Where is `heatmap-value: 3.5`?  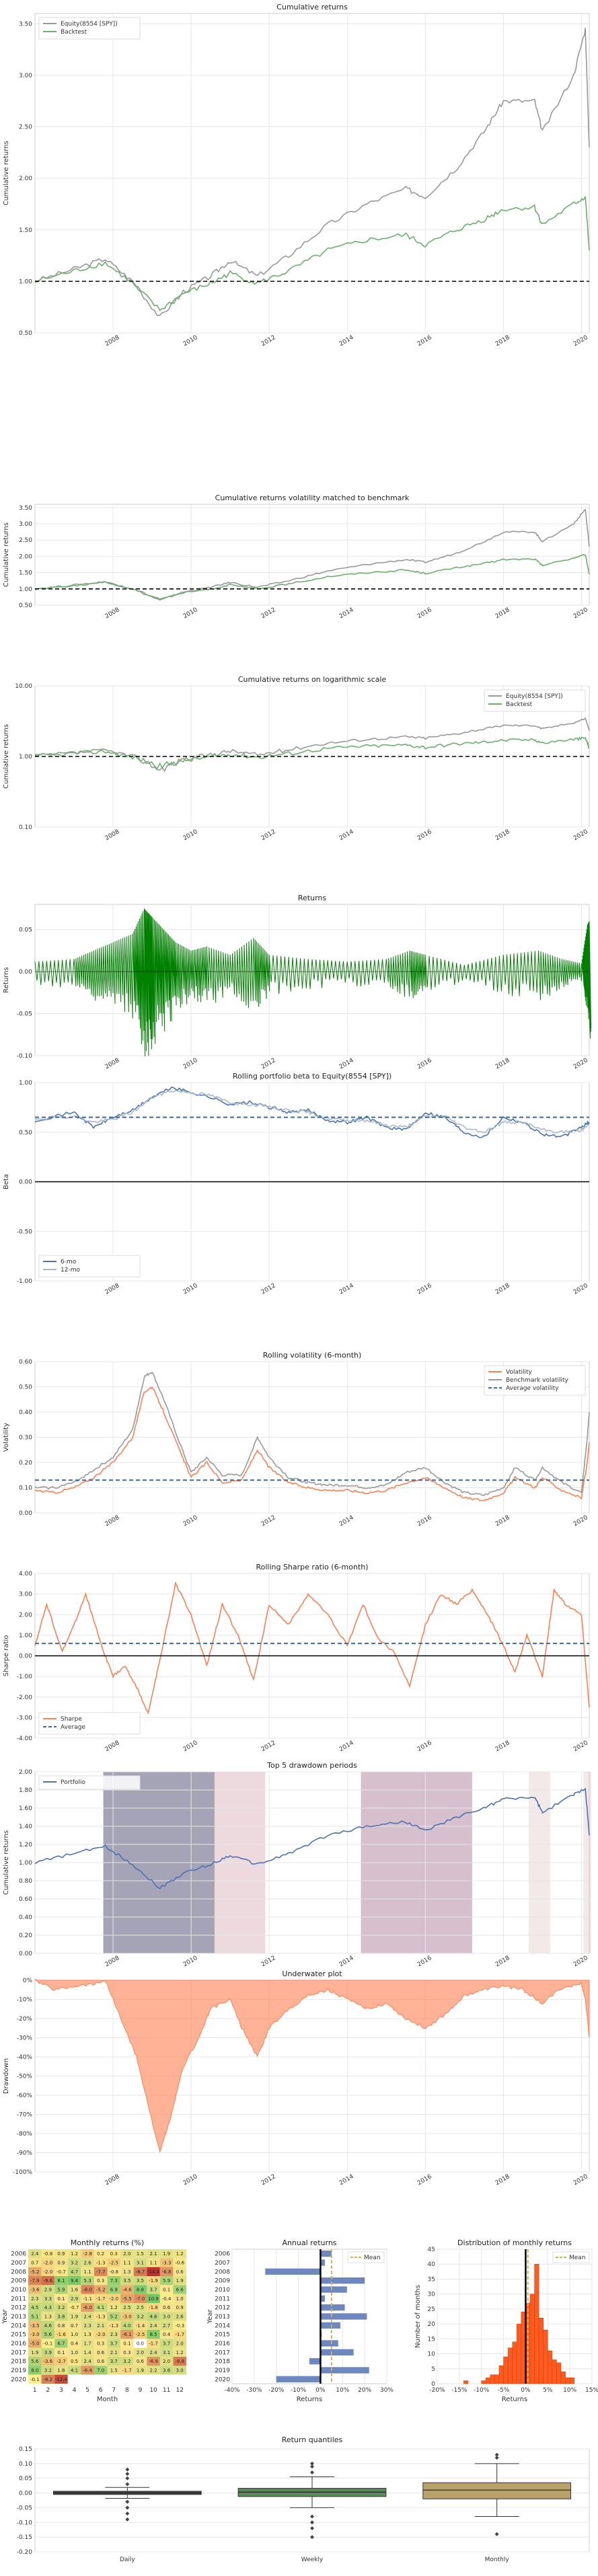 heatmap-value: 3.5 is located at coordinates (127, 2281).